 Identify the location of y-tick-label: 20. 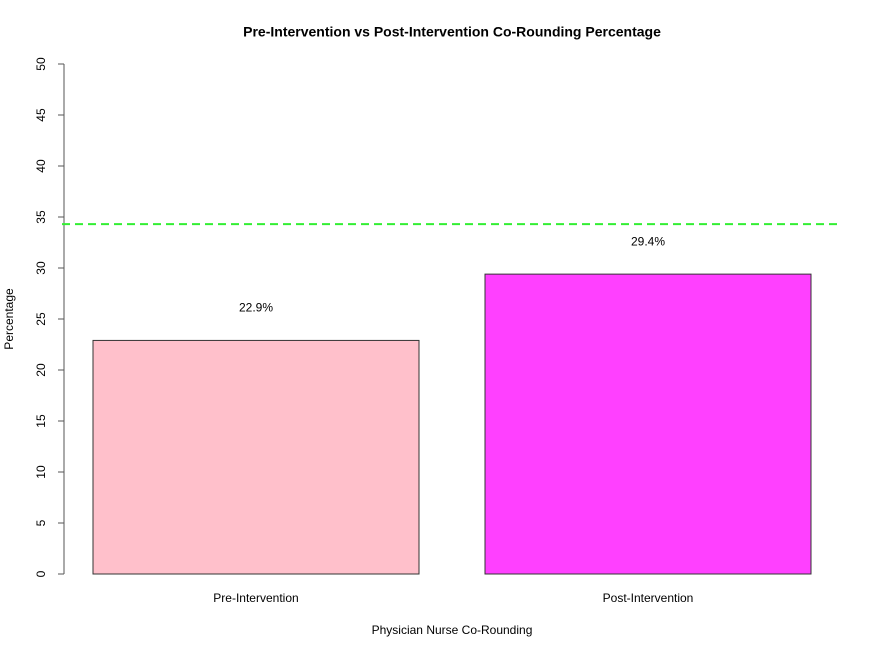
(41, 370).